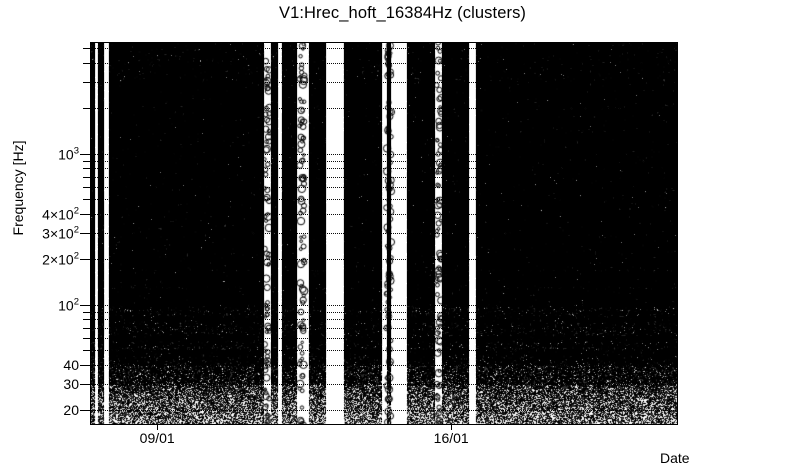 This screenshot has height=472, width=805. What do you see at coordinates (451, 438) in the screenshot?
I see `x-axis-tick-label: 16/01` at bounding box center [451, 438].